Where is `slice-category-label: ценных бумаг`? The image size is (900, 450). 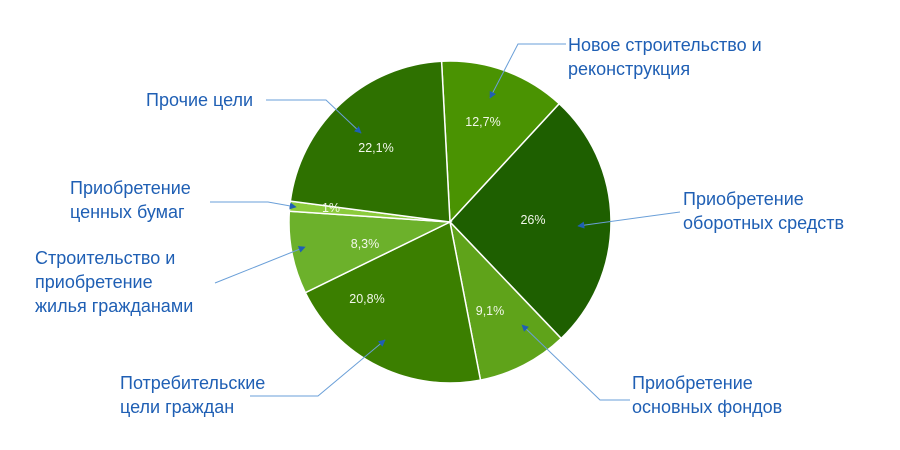
slice-category-label: ценных бумаг is located at coordinates (127, 212).